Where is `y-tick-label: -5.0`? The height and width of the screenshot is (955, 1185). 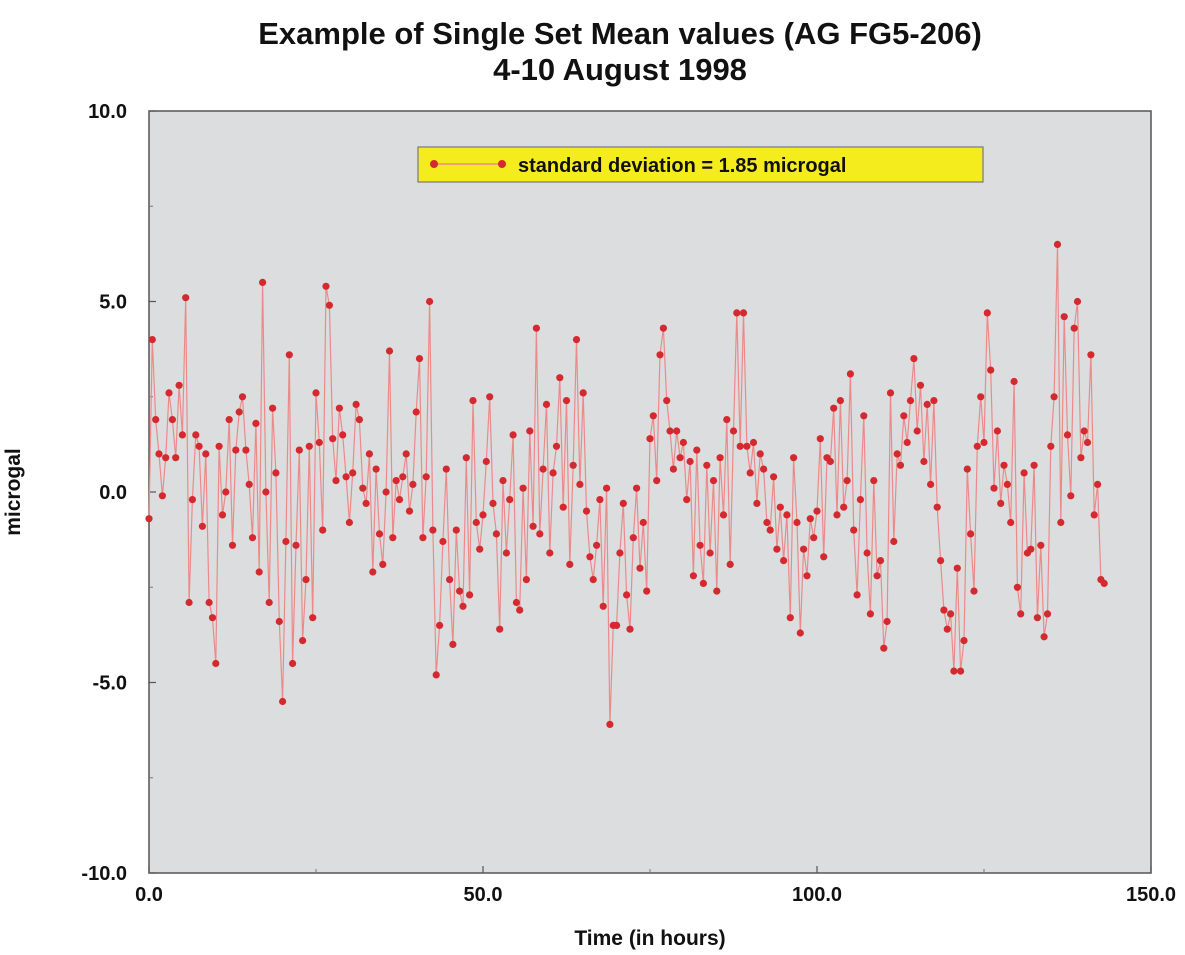
y-tick-label: -5.0 is located at coordinates (110, 684).